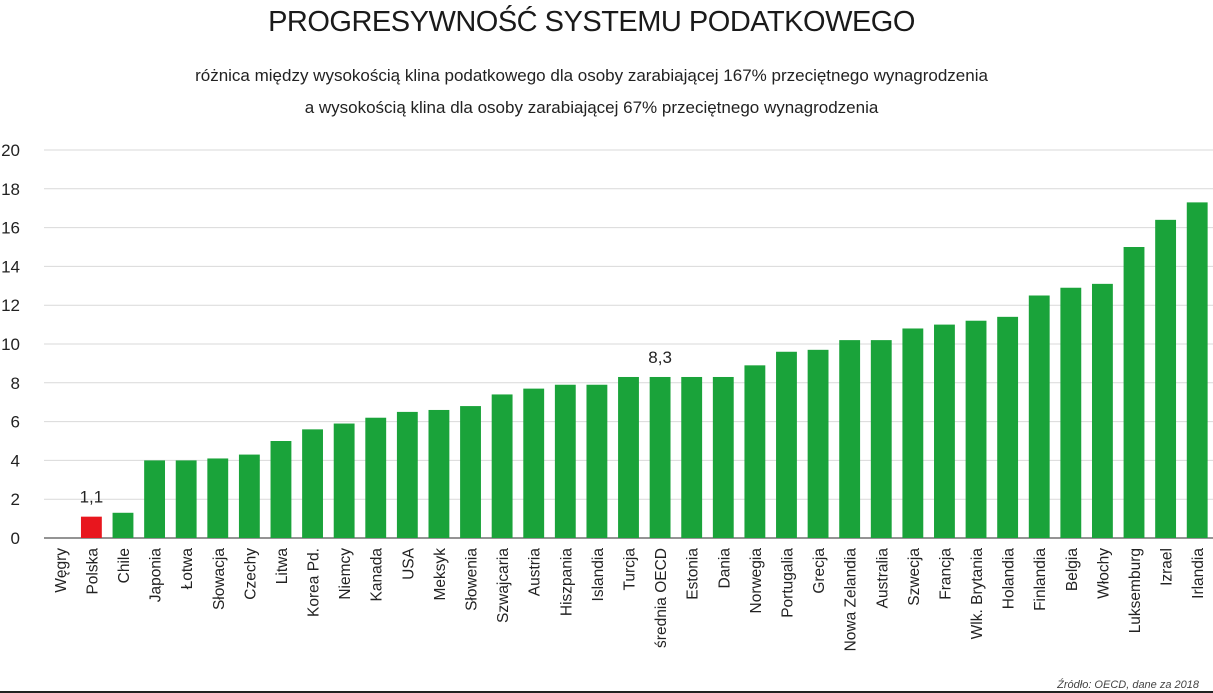 Image resolution: width=1213 pixels, height=693 pixels. I want to click on y-tick-label: 6, so click(15, 422).